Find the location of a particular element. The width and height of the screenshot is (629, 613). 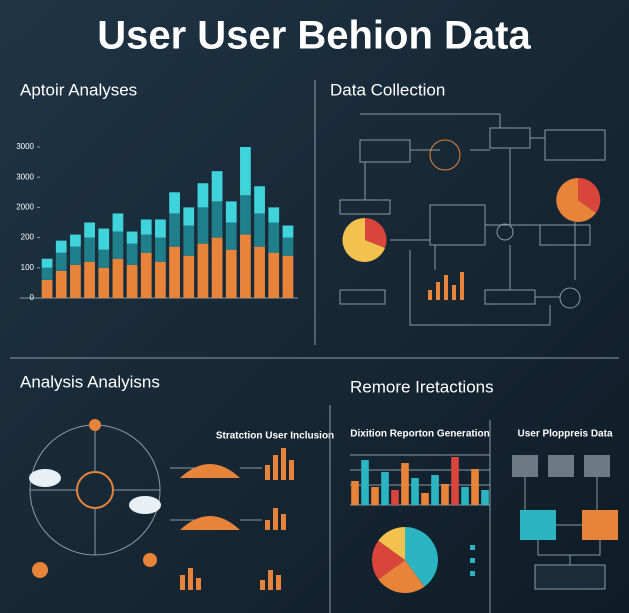

y-tick-label: 0 is located at coordinates (32, 297).